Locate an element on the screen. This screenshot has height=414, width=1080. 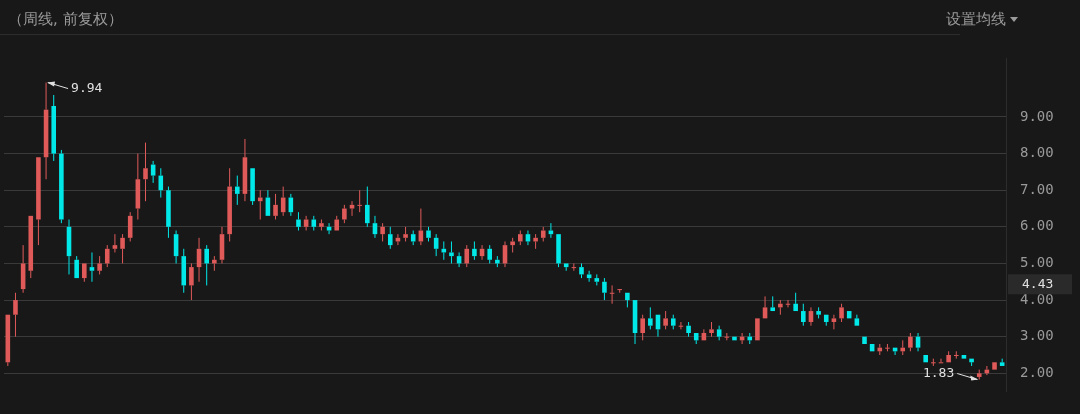
y-tick-label: 2.00 is located at coordinates (1037, 371).